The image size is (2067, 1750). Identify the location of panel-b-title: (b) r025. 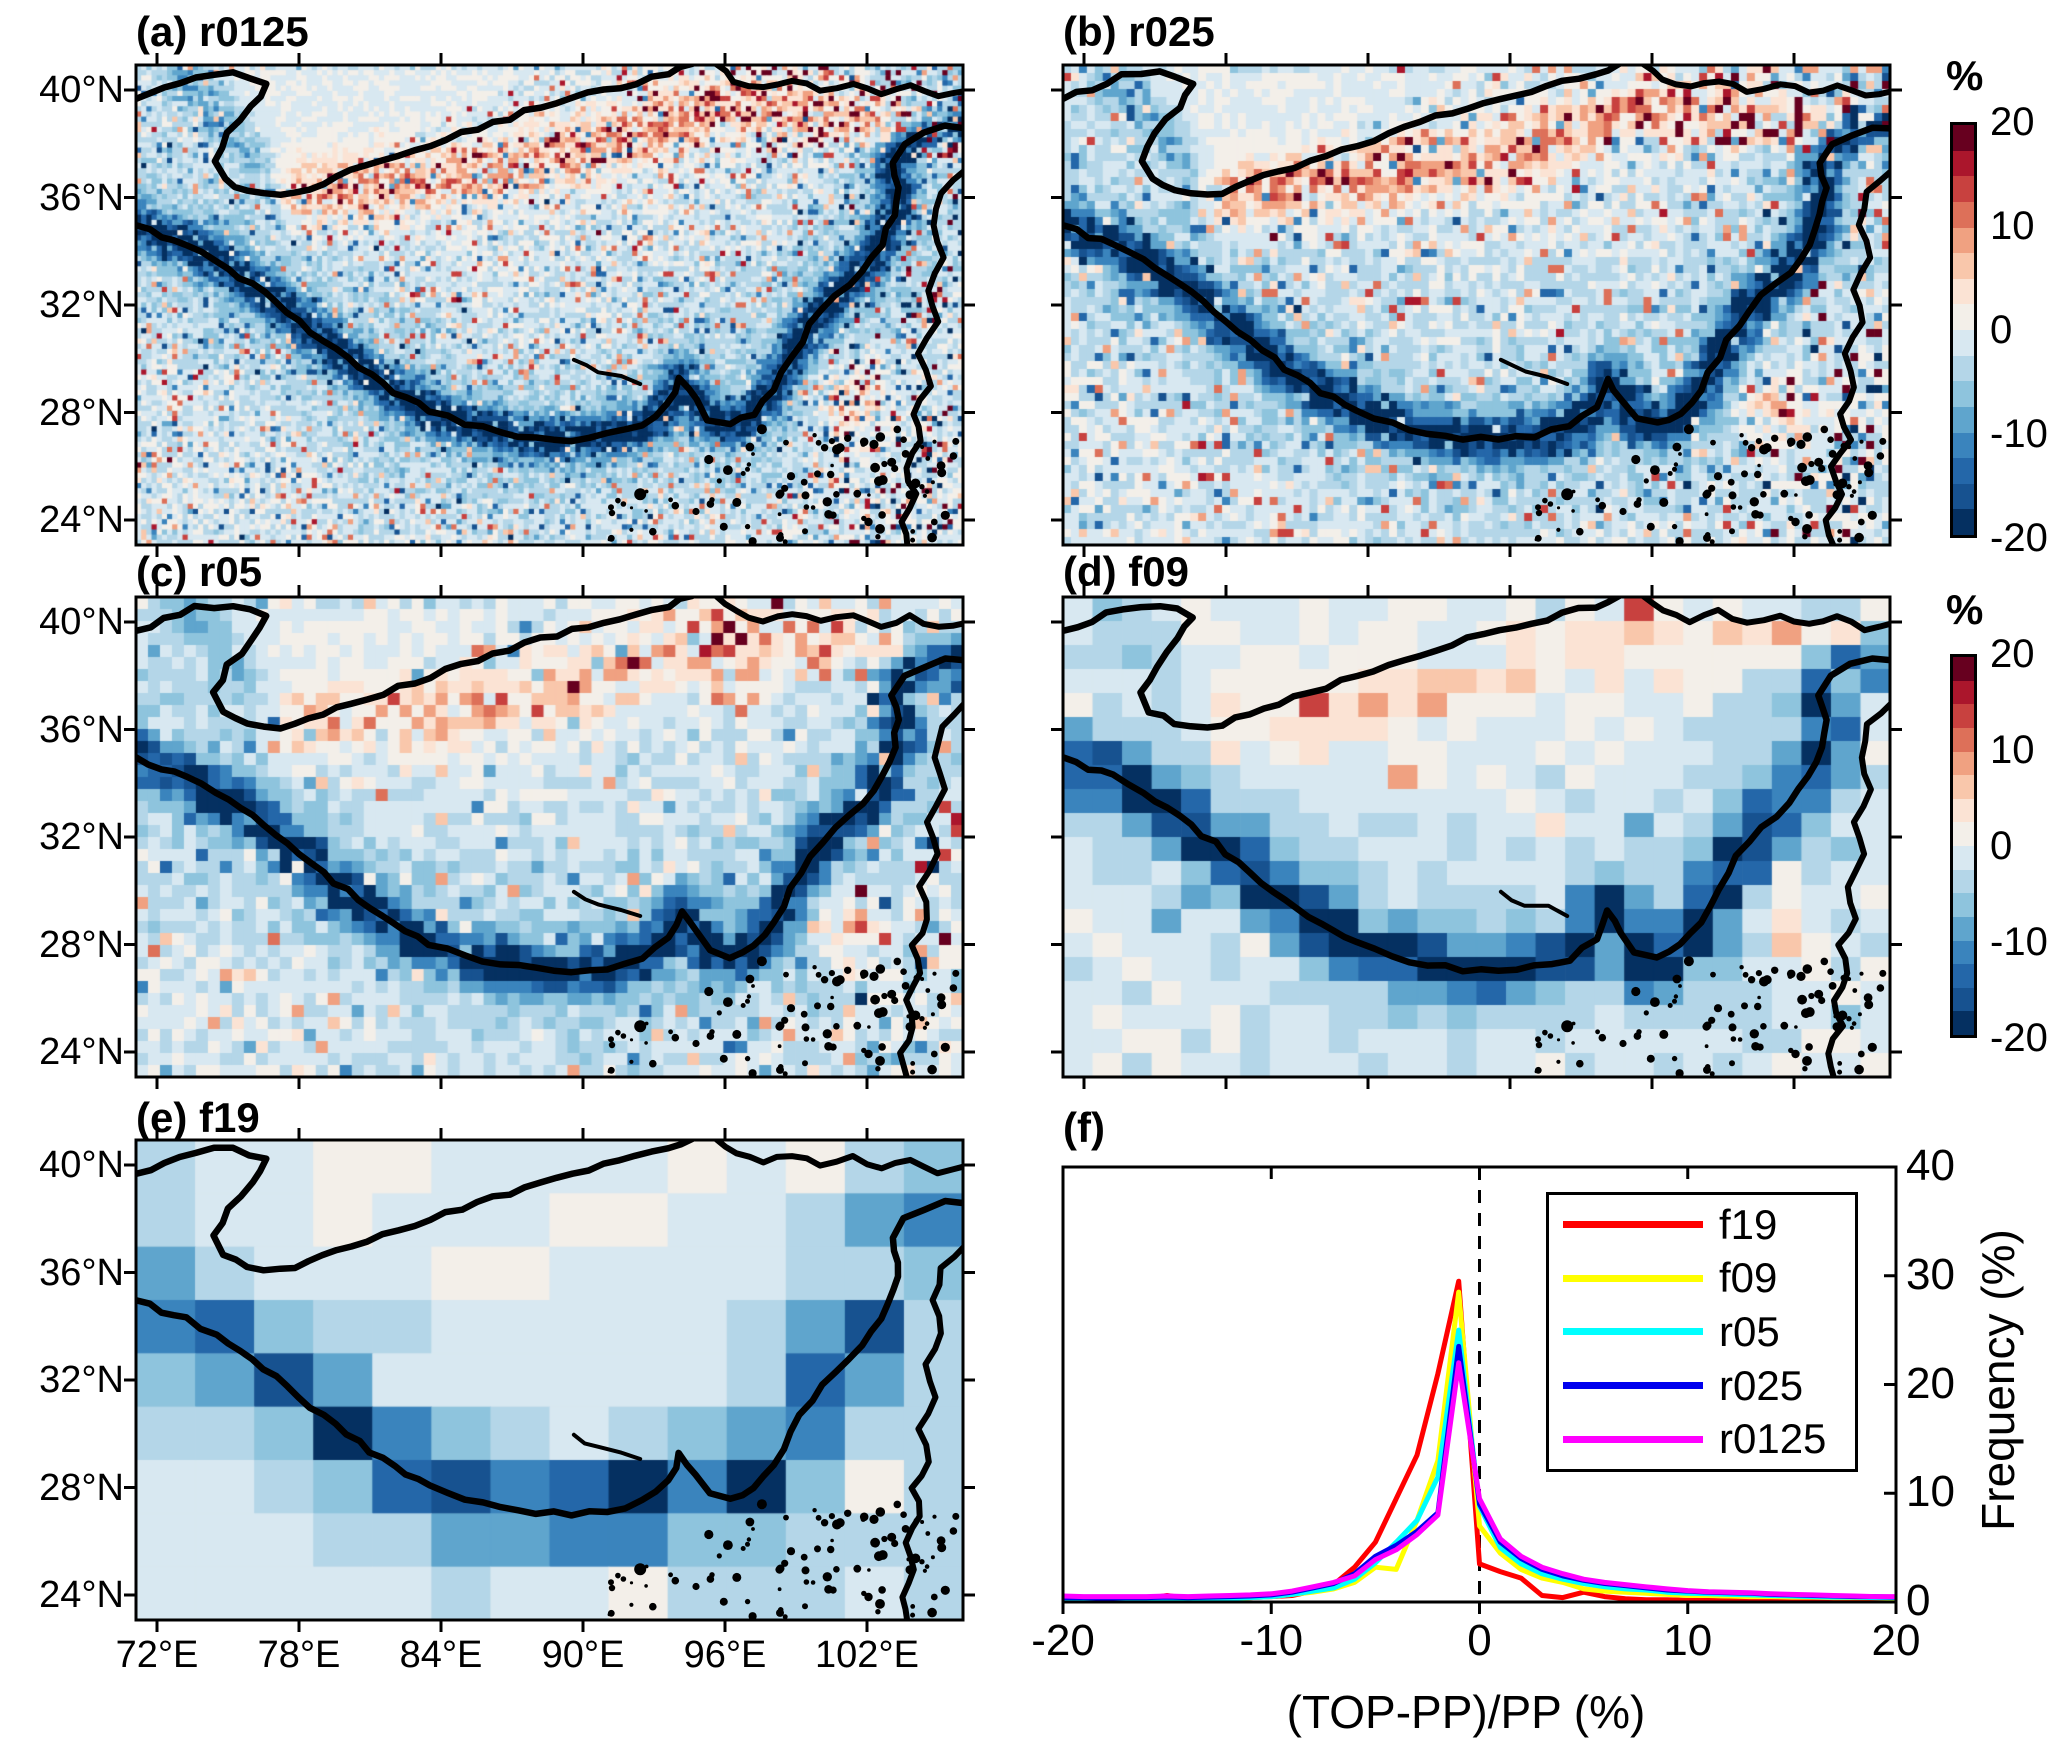
(1139, 31).